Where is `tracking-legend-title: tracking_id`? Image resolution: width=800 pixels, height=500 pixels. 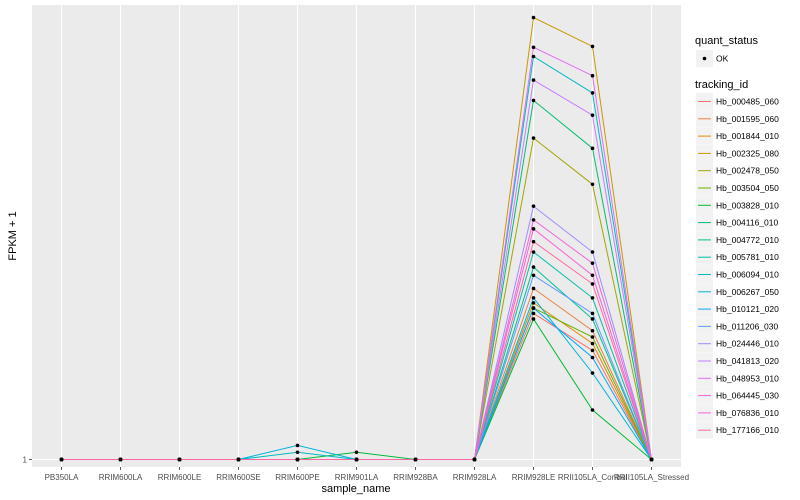 tracking-legend-title: tracking_id is located at coordinates (721, 85).